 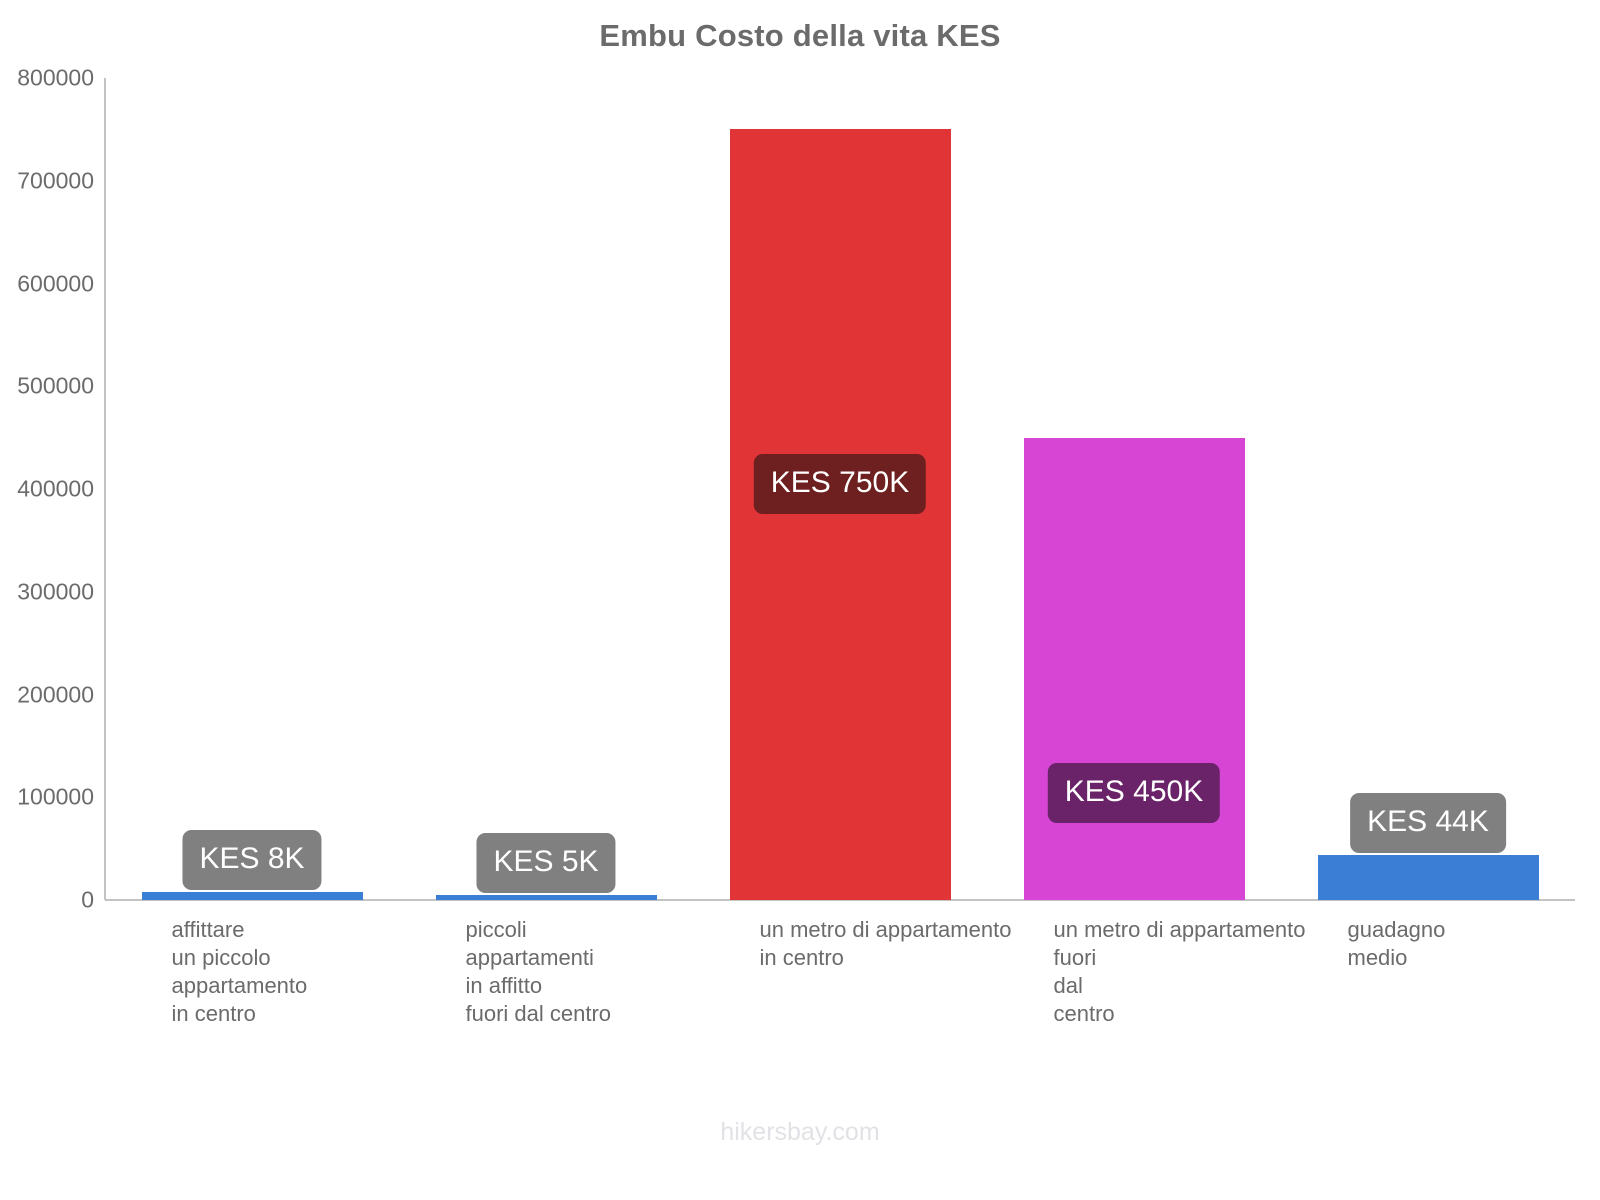 I want to click on bar-value-label: KES 8K, so click(x=252, y=859).